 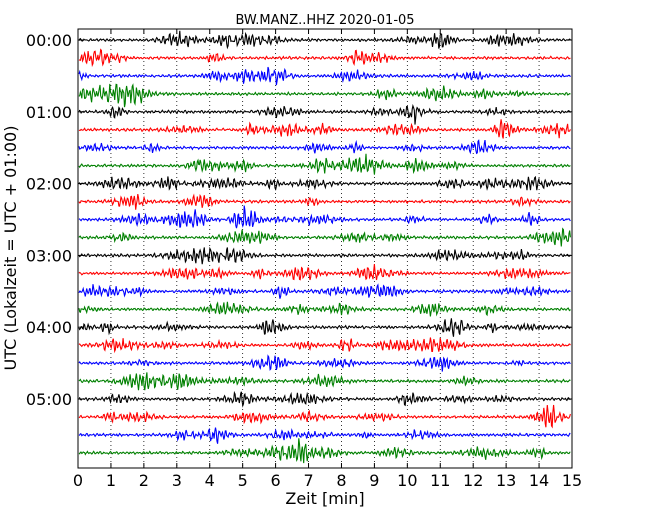 I want to click on x-tick-label: 11, so click(x=440, y=480).